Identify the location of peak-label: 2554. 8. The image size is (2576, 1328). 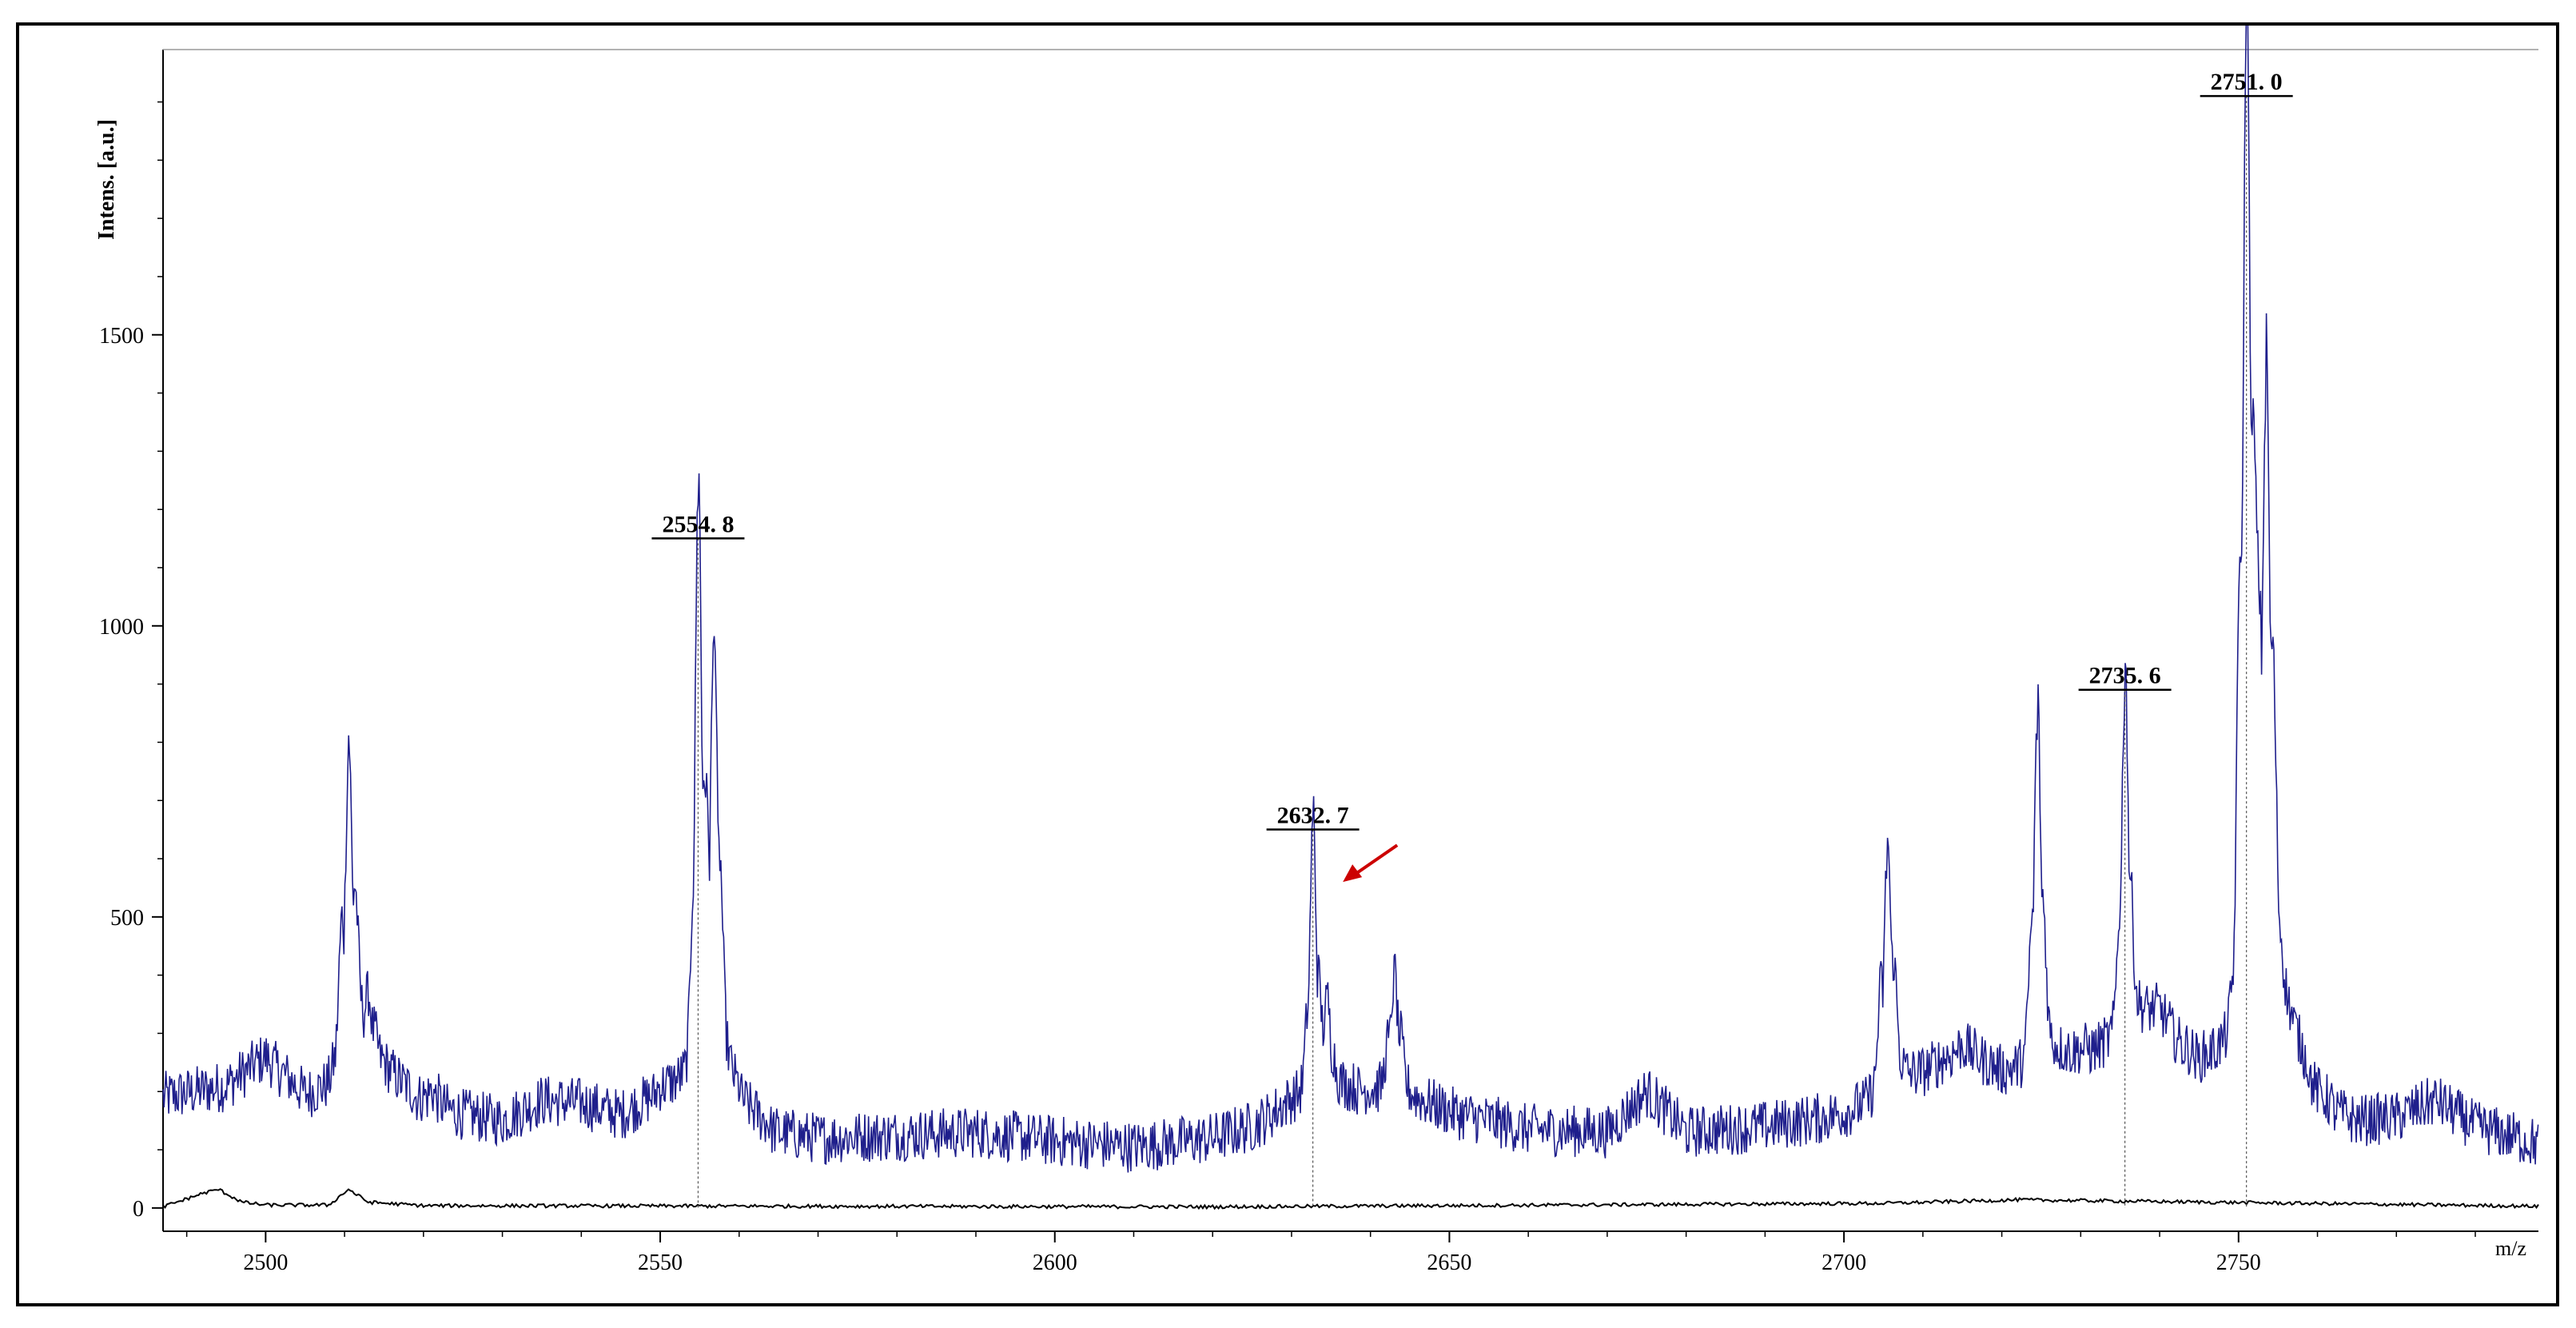
(698, 524).